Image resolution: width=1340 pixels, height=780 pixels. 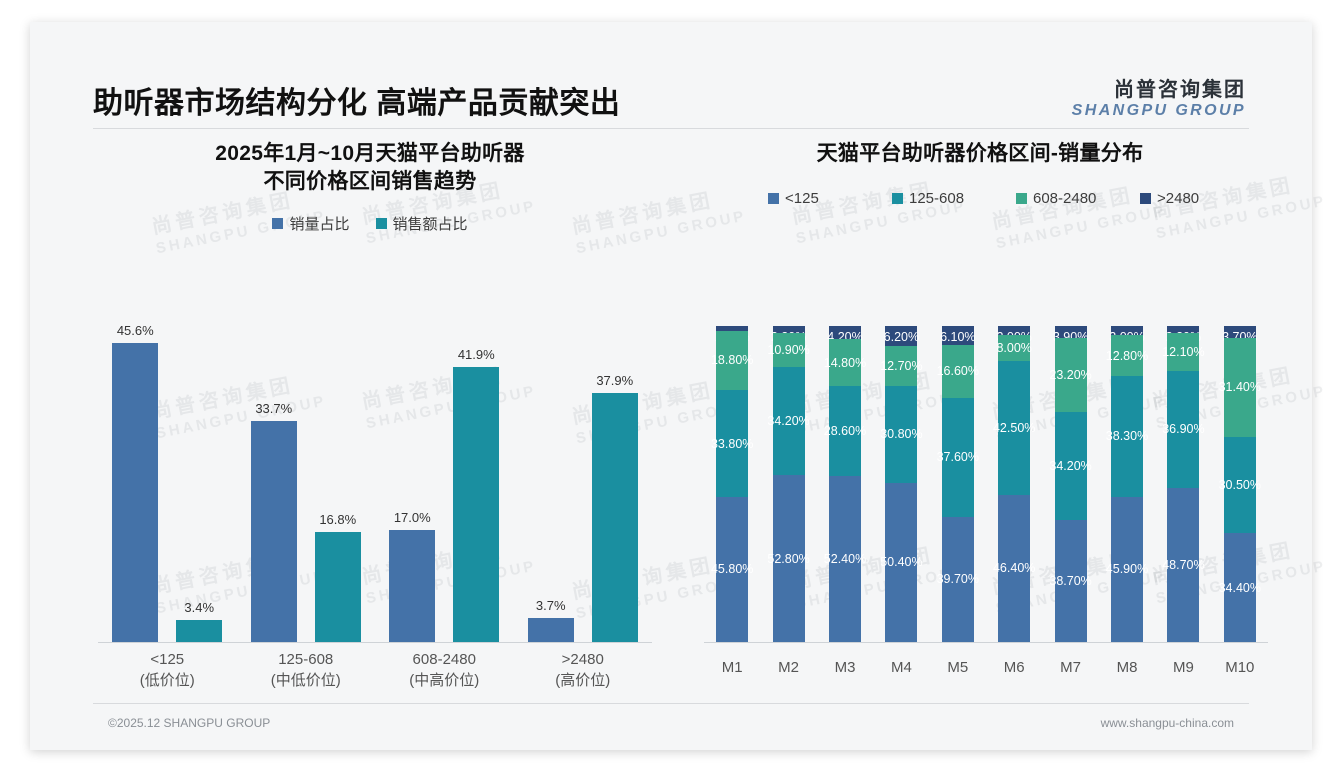 I want to click on stacked-segment: 52.80%, so click(x=788, y=559).